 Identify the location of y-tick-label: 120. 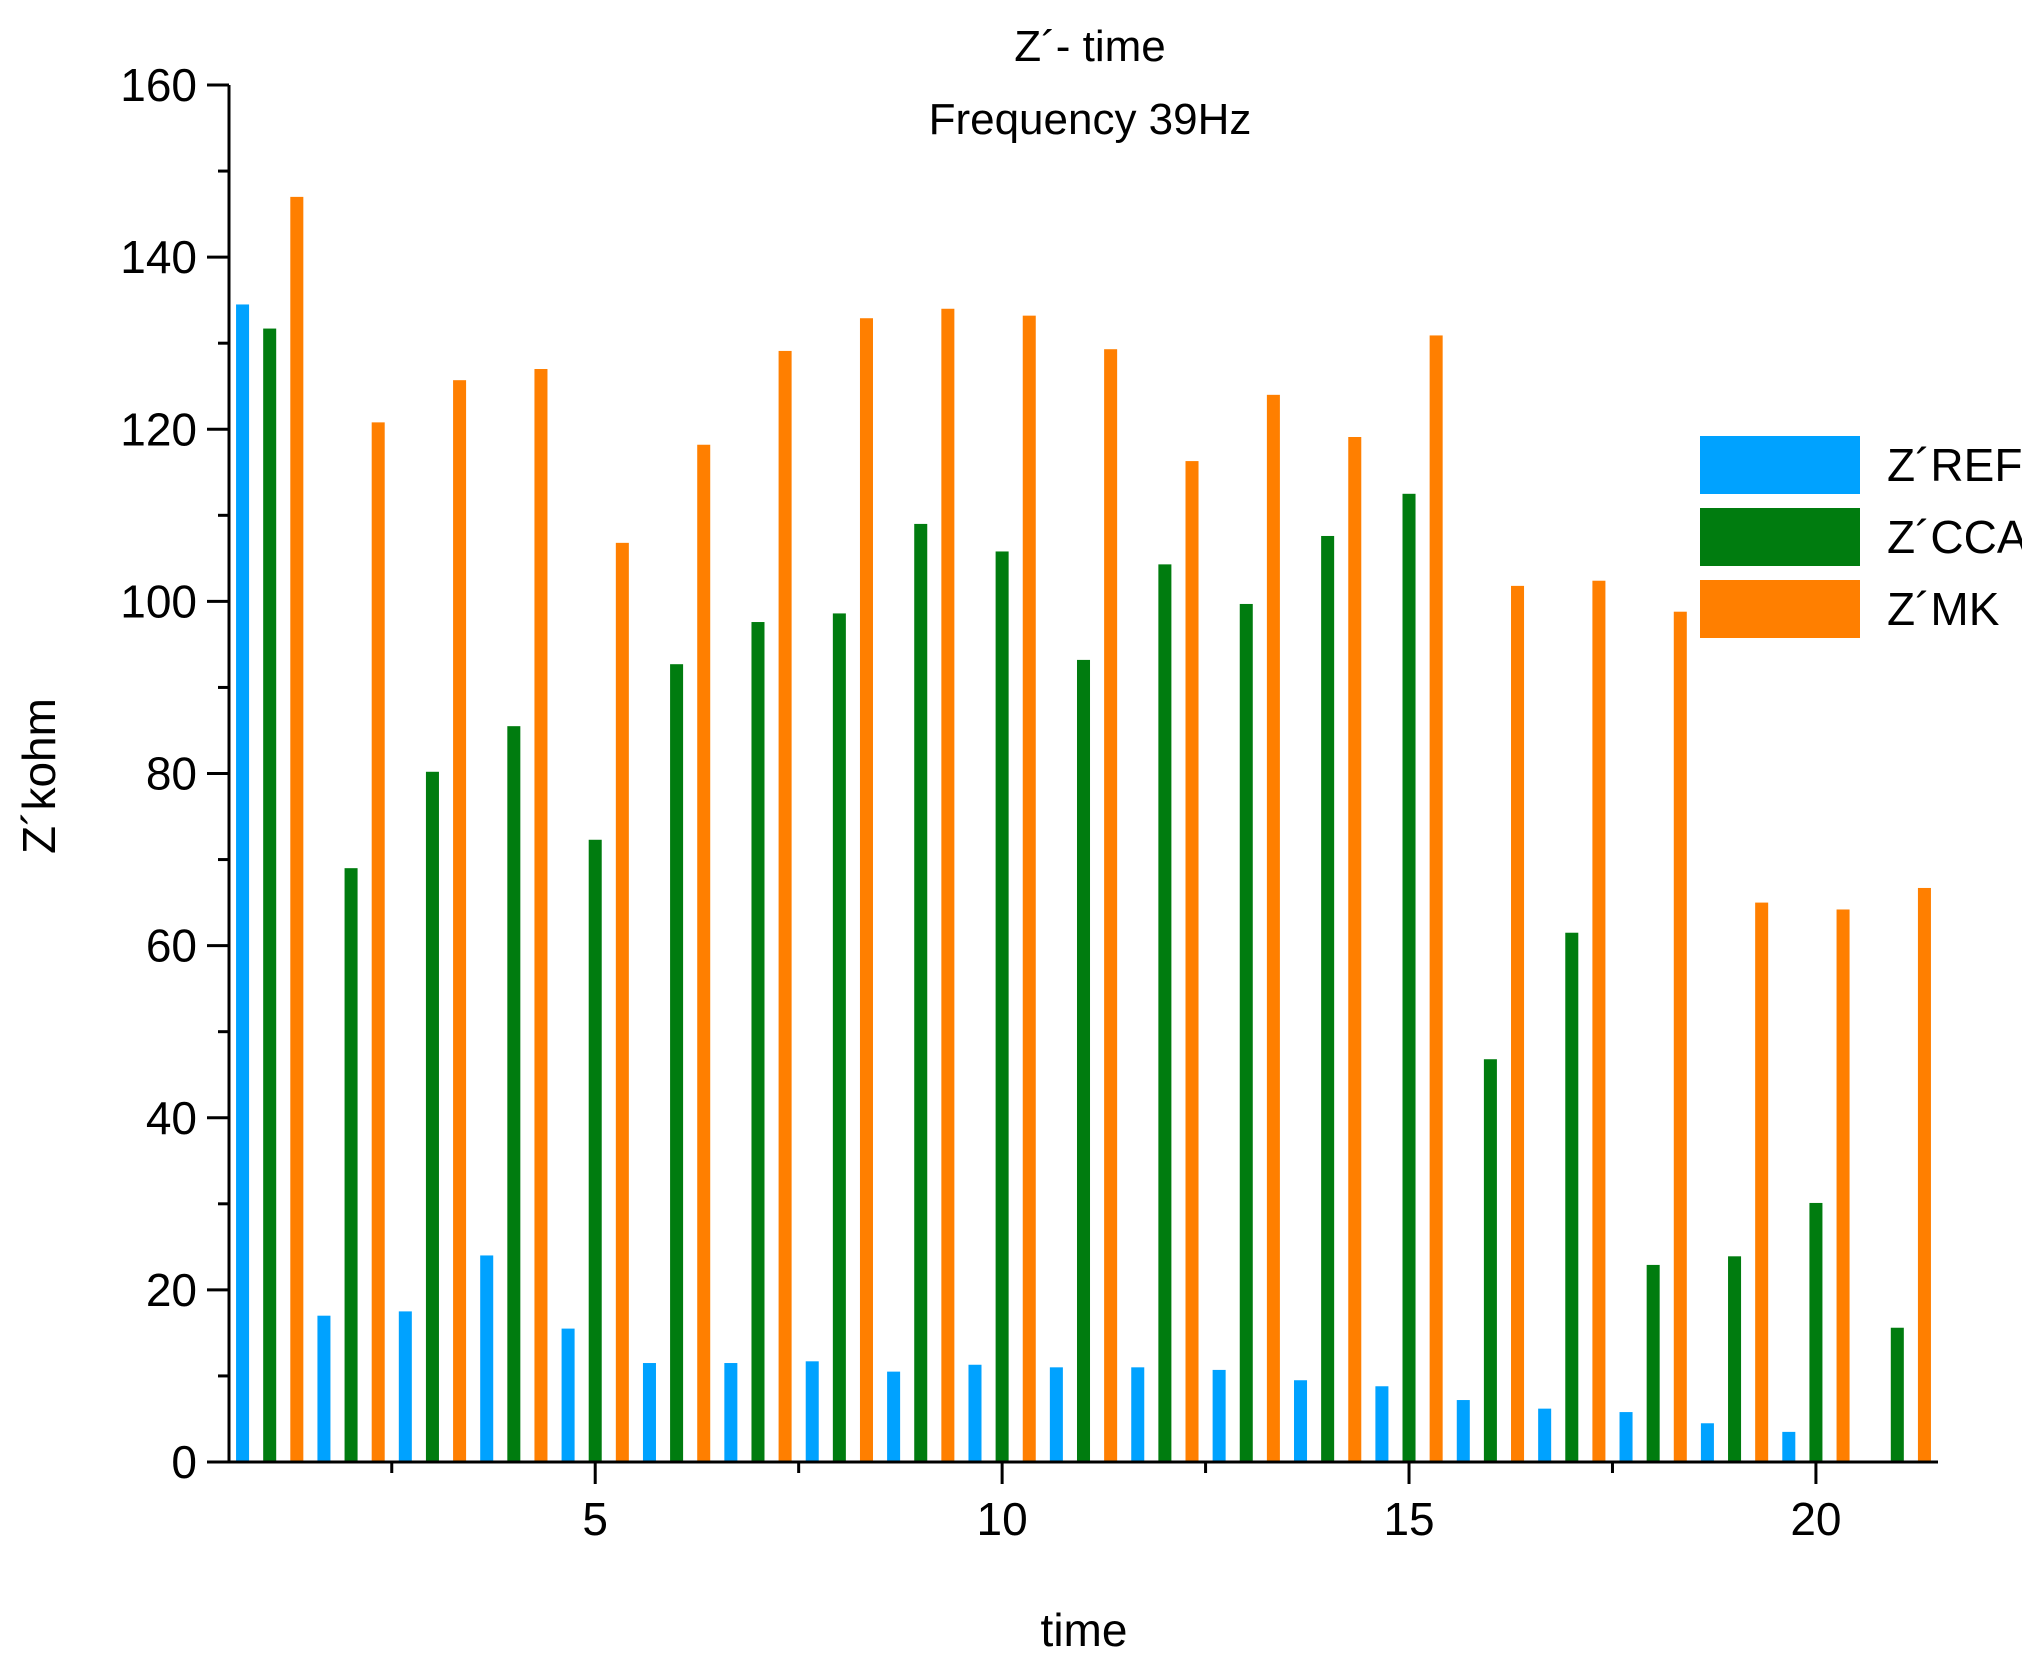
(158, 429).